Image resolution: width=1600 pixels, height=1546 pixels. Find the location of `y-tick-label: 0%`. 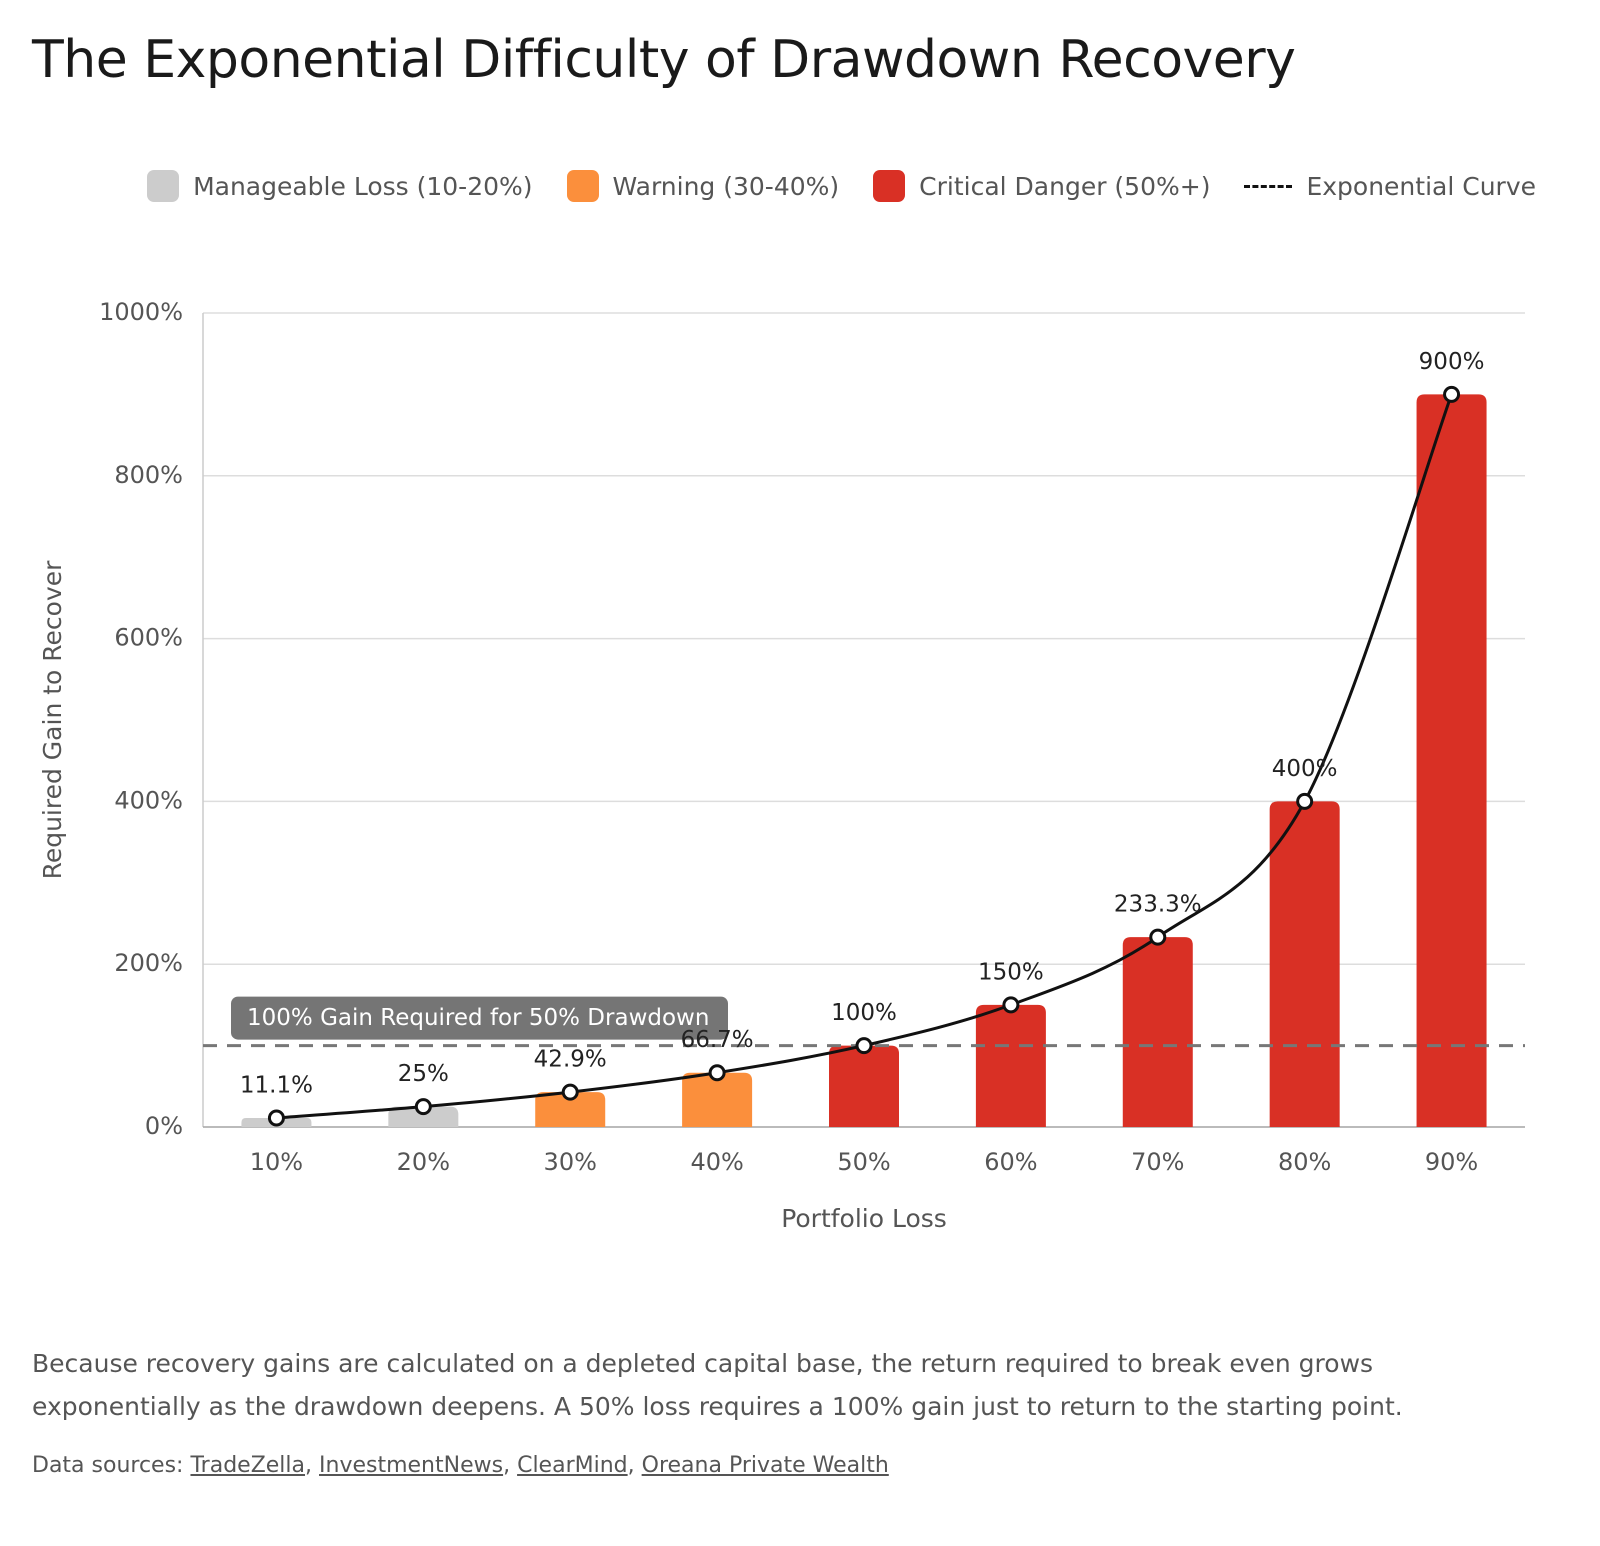

y-tick-label: 0% is located at coordinates (164, 1126).